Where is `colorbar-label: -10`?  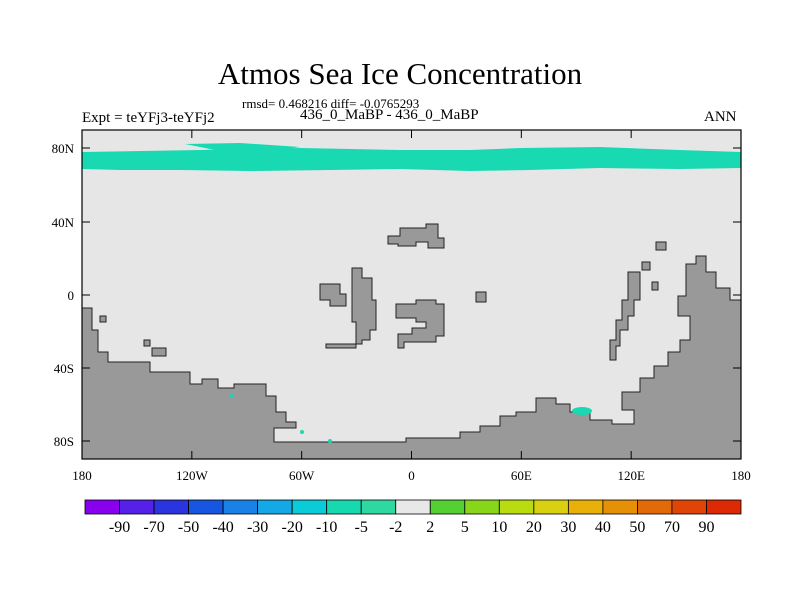
colorbar-label: -10 is located at coordinates (326, 527).